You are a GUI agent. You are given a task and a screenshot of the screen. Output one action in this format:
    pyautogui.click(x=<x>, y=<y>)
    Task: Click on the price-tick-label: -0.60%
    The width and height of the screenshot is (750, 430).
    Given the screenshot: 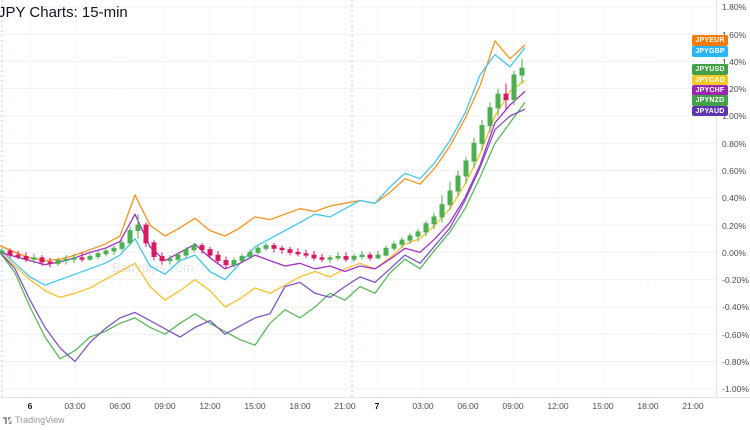 What is the action you would take?
    pyautogui.click(x=735, y=334)
    